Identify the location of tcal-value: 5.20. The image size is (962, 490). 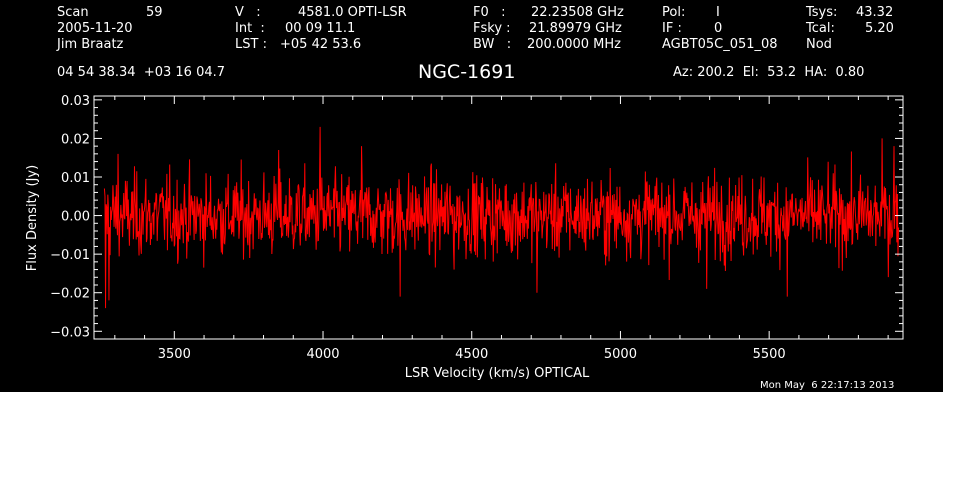
(879, 28).